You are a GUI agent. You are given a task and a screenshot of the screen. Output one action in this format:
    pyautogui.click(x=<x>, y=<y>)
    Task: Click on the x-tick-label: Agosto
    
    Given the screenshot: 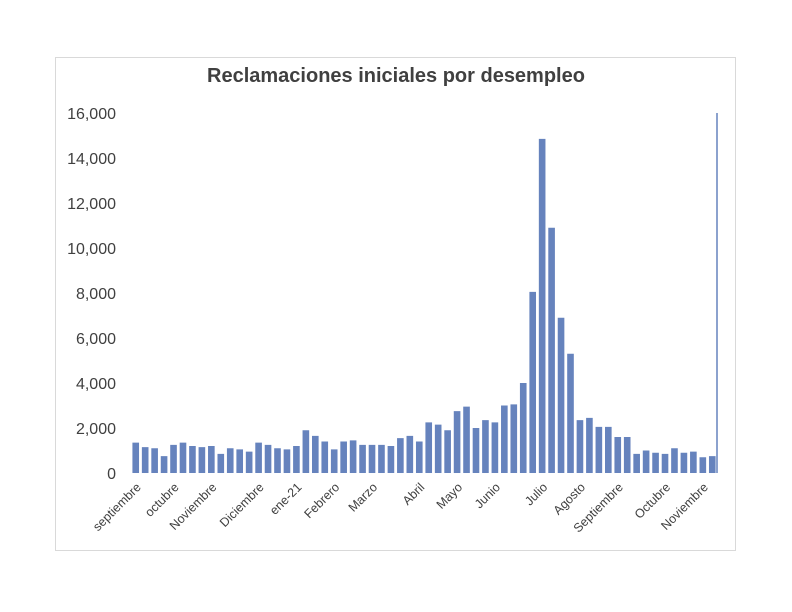 What is the action you would take?
    pyautogui.click(x=569, y=498)
    